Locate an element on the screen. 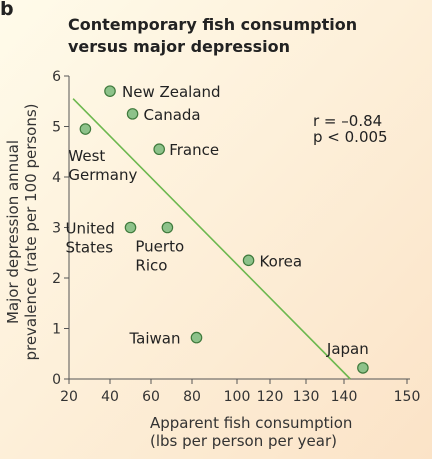 This screenshot has height=459, width=432. point-label: Germany is located at coordinates (102, 175).